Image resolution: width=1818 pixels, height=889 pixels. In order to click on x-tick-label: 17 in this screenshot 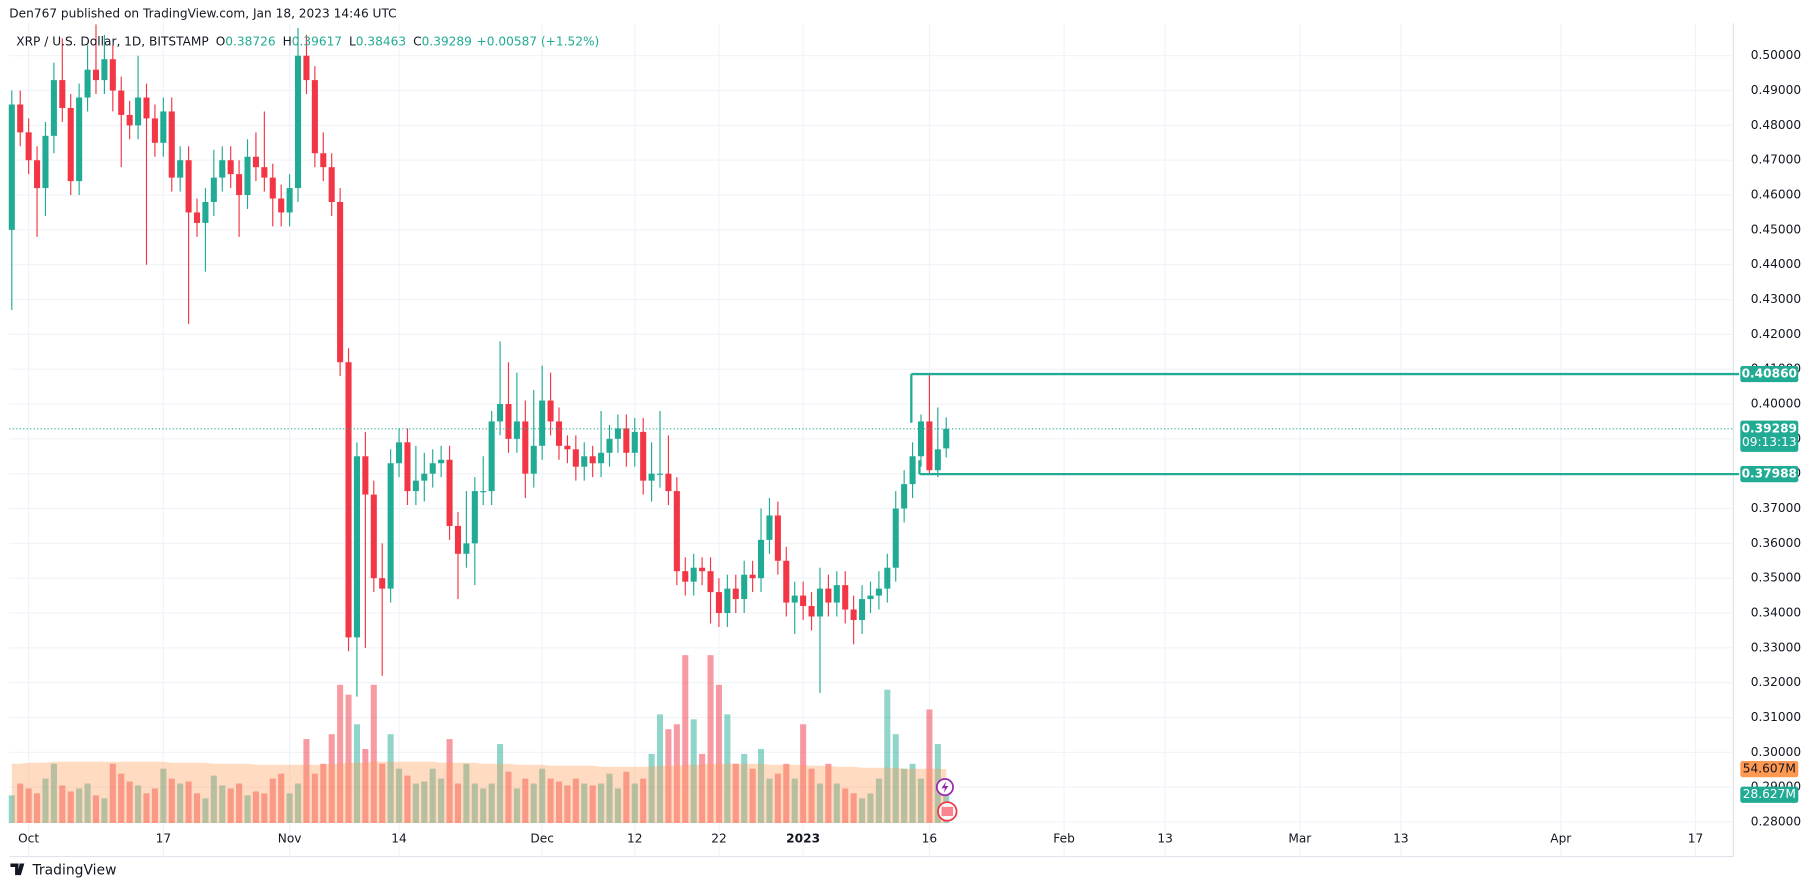, I will do `click(163, 839)`.